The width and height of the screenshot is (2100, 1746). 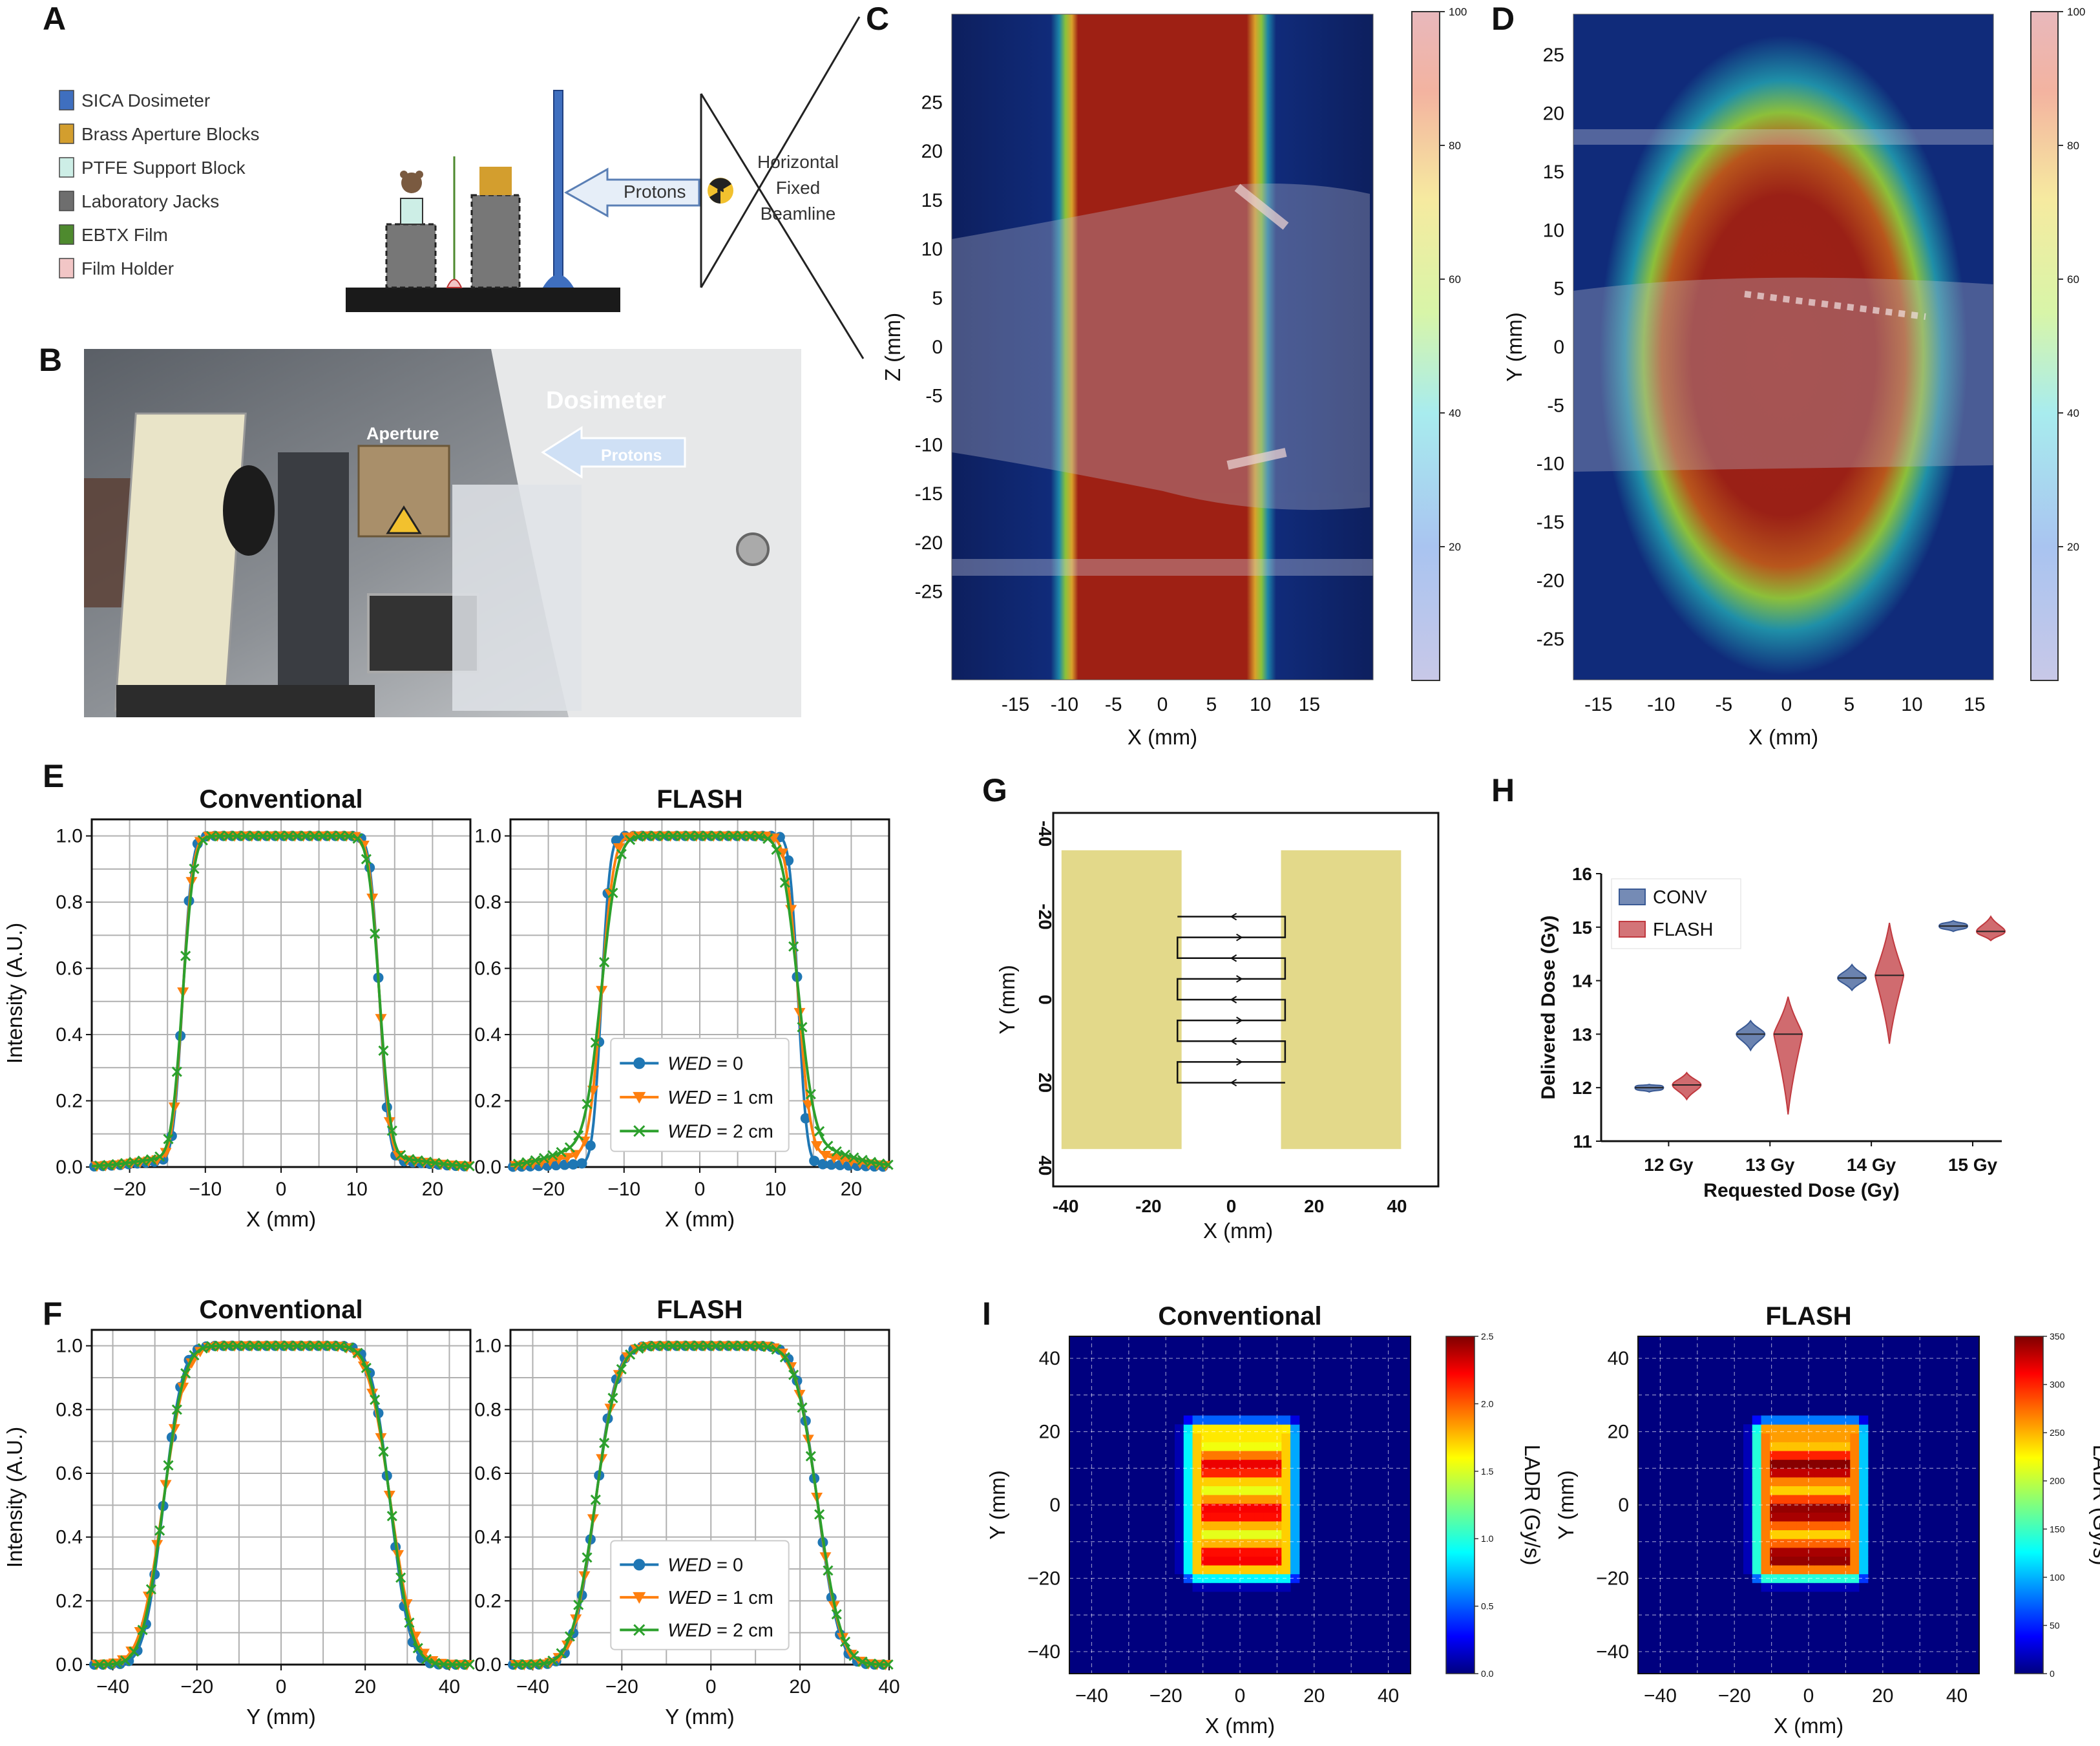 I want to click on legend-label-value: = 0, so click(x=727, y=1565).